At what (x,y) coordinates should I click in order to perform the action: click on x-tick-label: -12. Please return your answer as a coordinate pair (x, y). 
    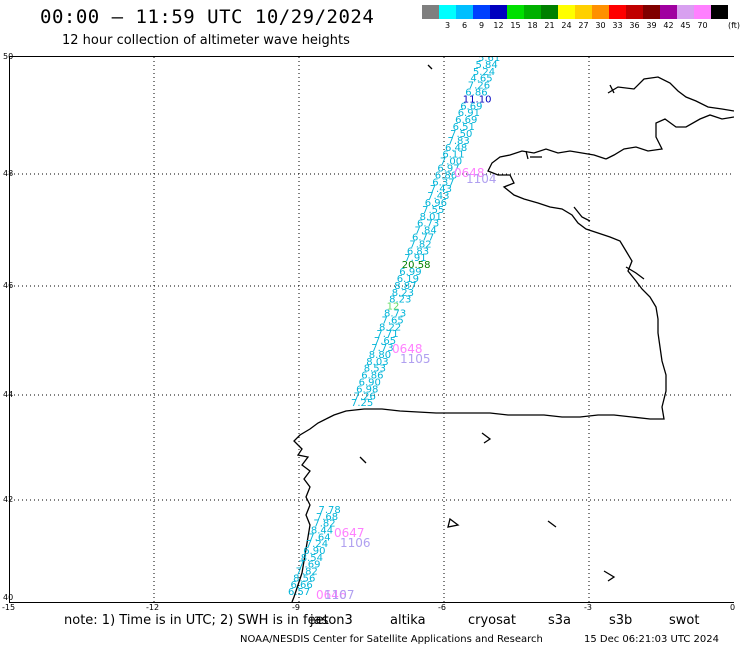
    Looking at the image, I should click on (153, 607).